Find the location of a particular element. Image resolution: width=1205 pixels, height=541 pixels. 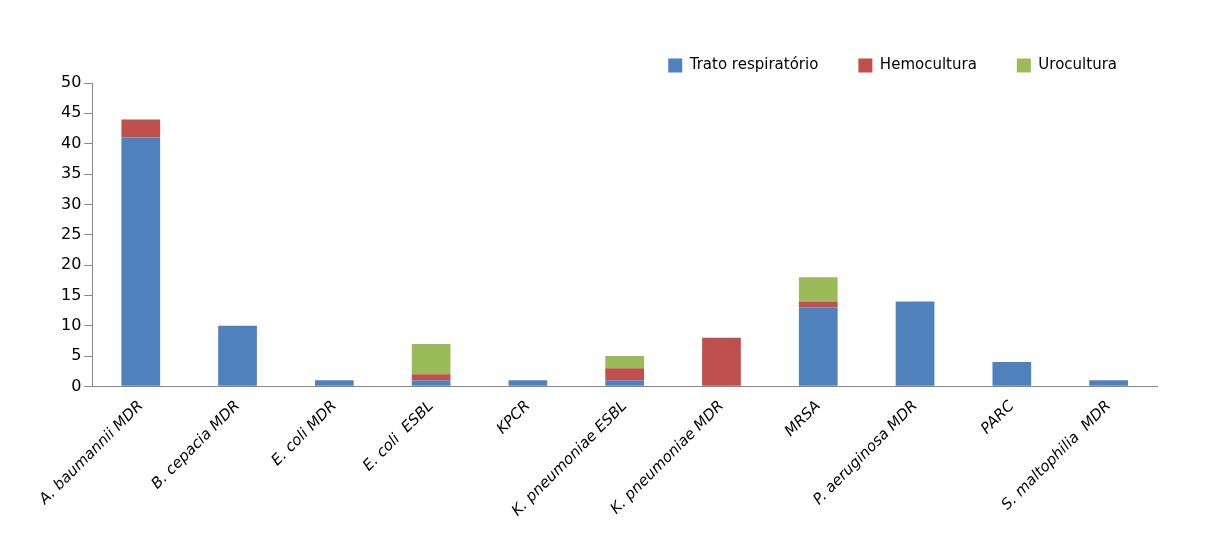

y-tick-label: 35 is located at coordinates (71, 173).